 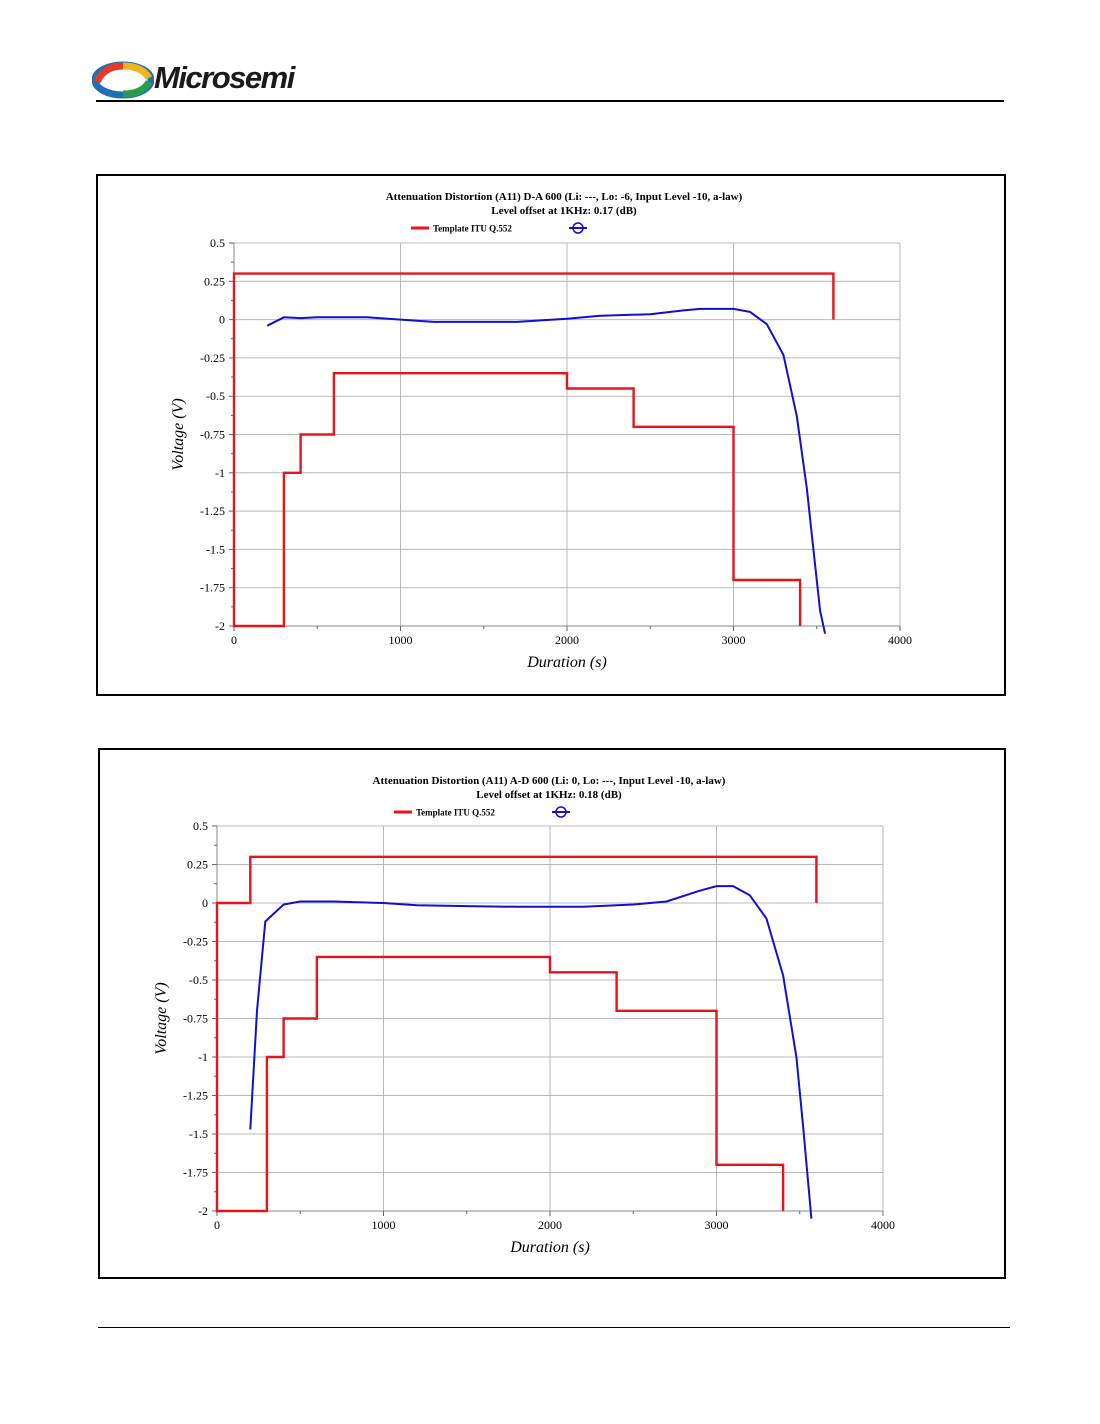 What do you see at coordinates (224, 77) in the screenshot?
I see `brand-name: Microsemi` at bounding box center [224, 77].